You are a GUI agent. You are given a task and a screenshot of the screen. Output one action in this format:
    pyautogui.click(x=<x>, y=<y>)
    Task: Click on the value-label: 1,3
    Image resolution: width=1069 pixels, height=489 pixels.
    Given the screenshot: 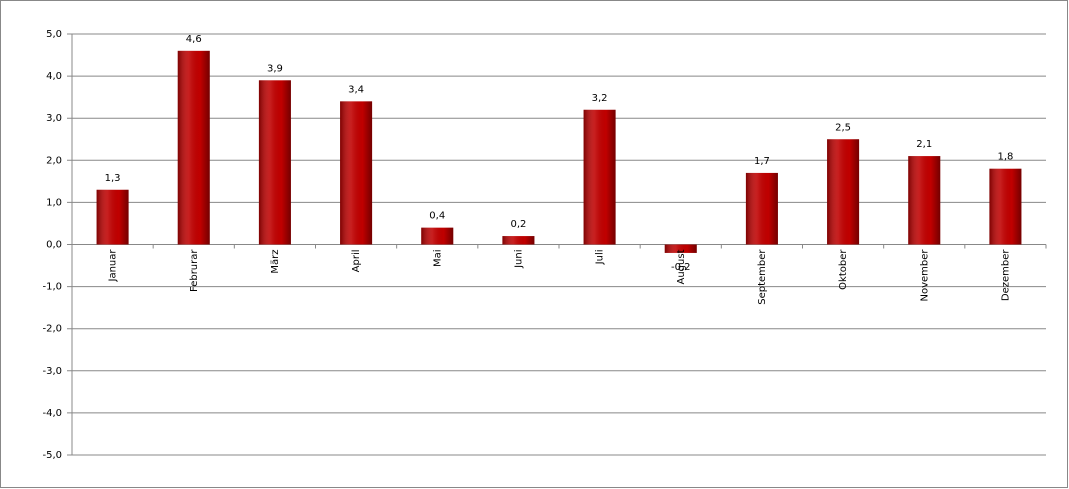 What is the action you would take?
    pyautogui.click(x=113, y=178)
    